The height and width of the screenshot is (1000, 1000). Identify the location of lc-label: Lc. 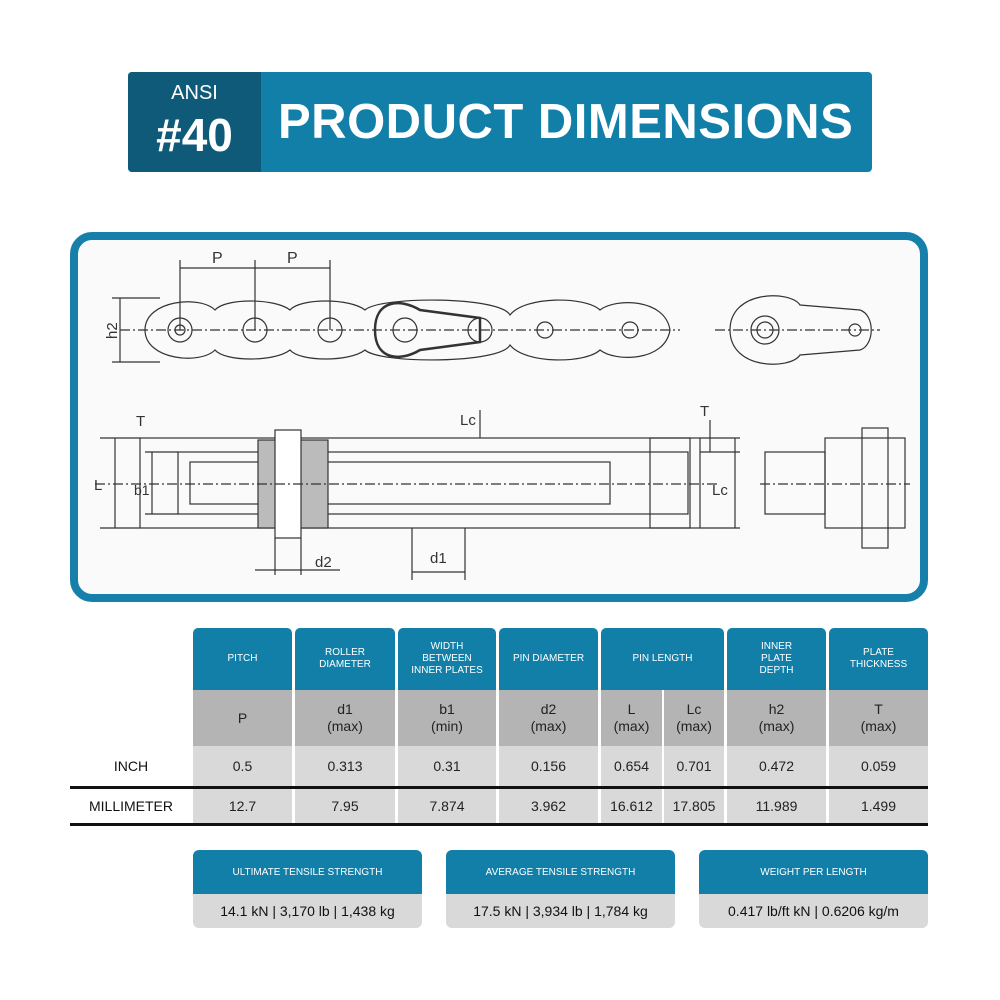
(468, 420).